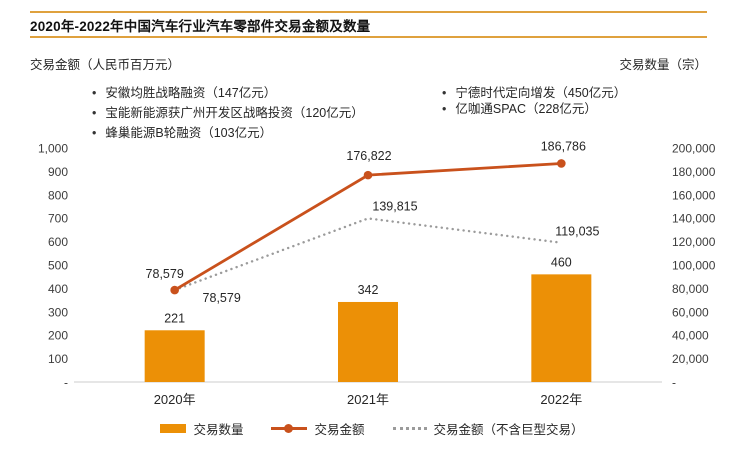 This screenshot has height=451, width=744. I want to click on legend-item-deal-value: 交易金额, so click(318, 428).